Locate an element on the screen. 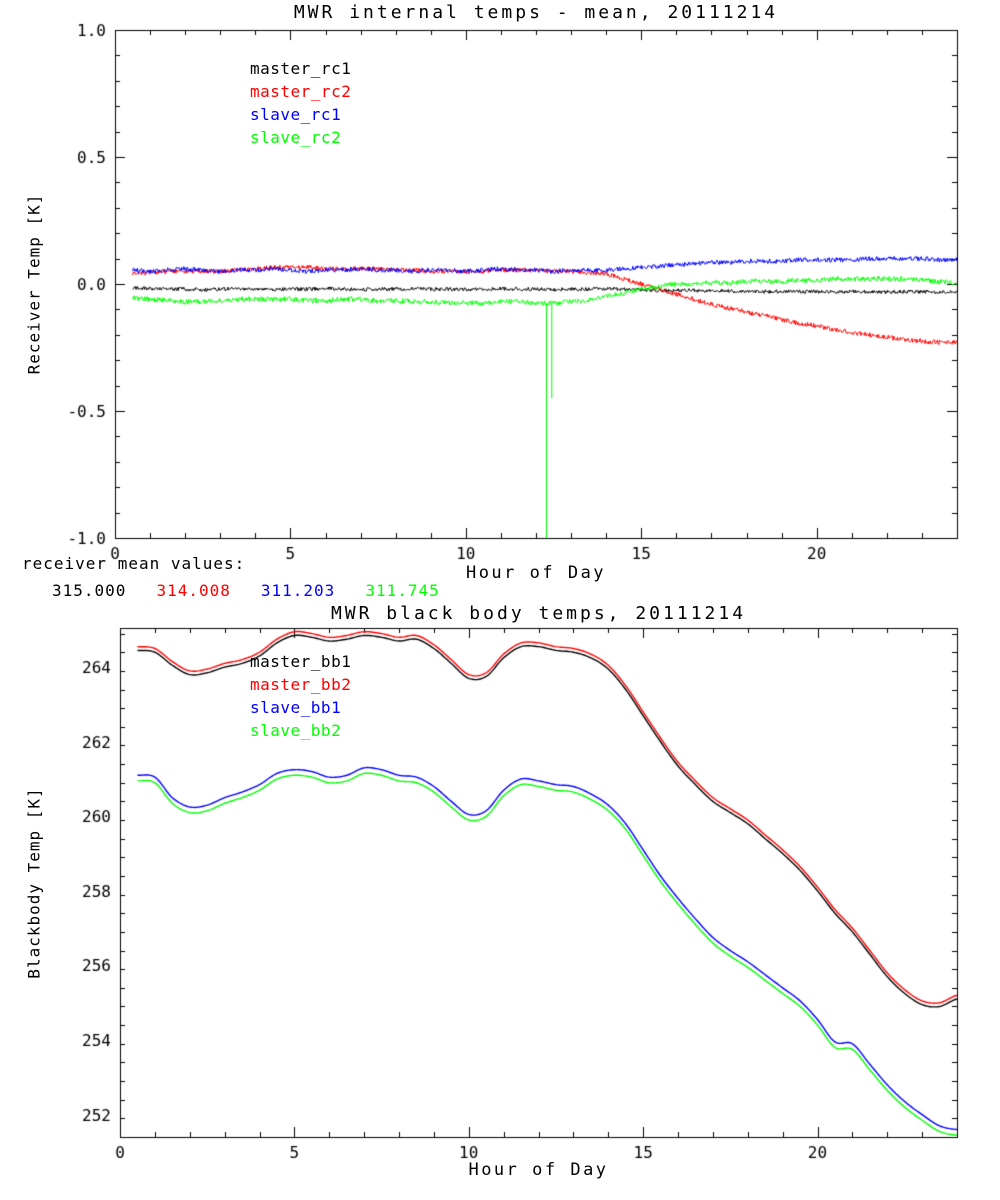 The width and height of the screenshot is (1000, 1200). mean-value-master_rc1: 315.000 is located at coordinates (89, 590).